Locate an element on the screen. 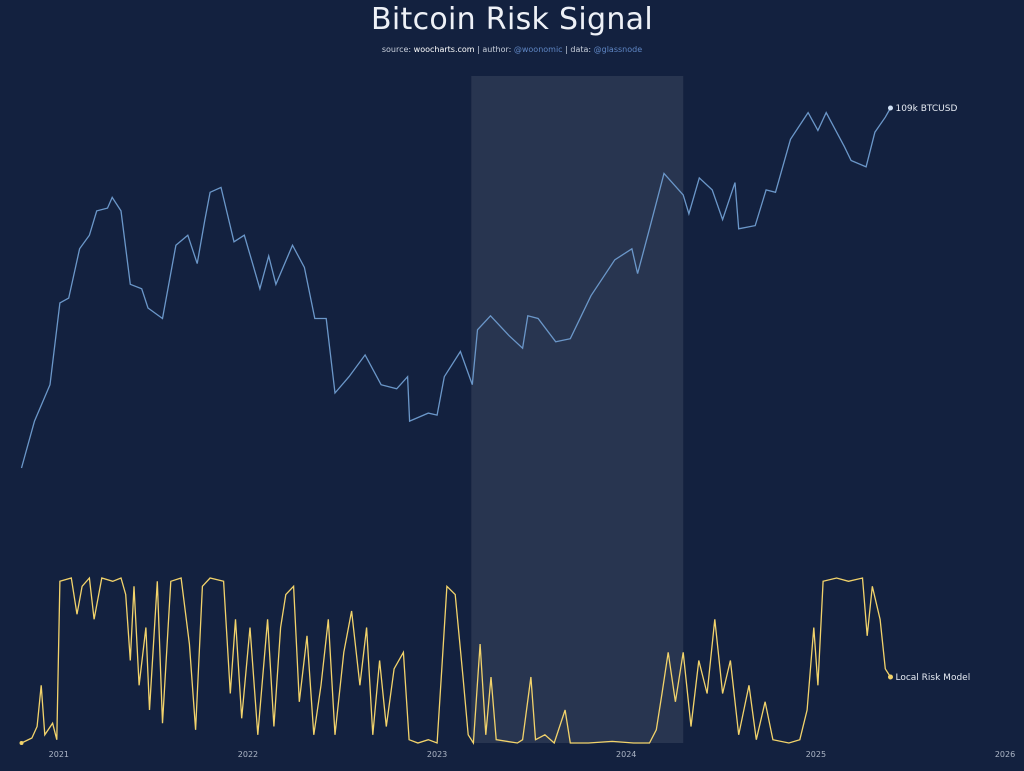 This screenshot has width=1024, height=771. source-prefix: source: is located at coordinates (397, 49).